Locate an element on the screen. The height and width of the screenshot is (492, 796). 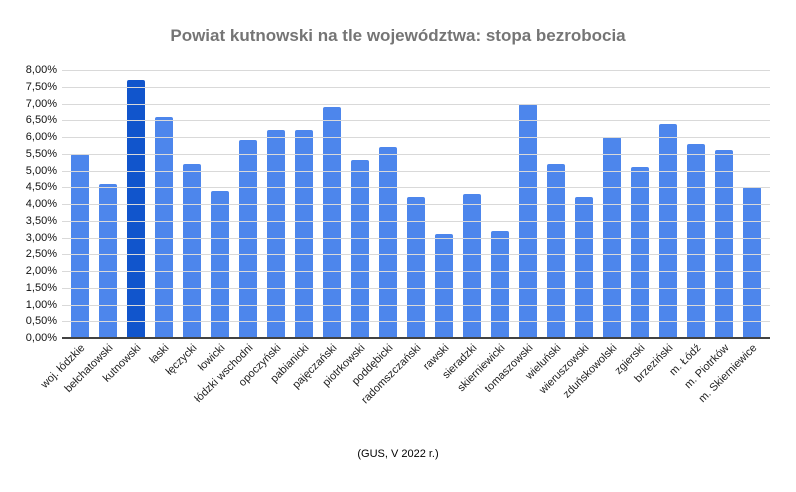
y-axis-tick-label: 6,00% is located at coordinates (41, 137).